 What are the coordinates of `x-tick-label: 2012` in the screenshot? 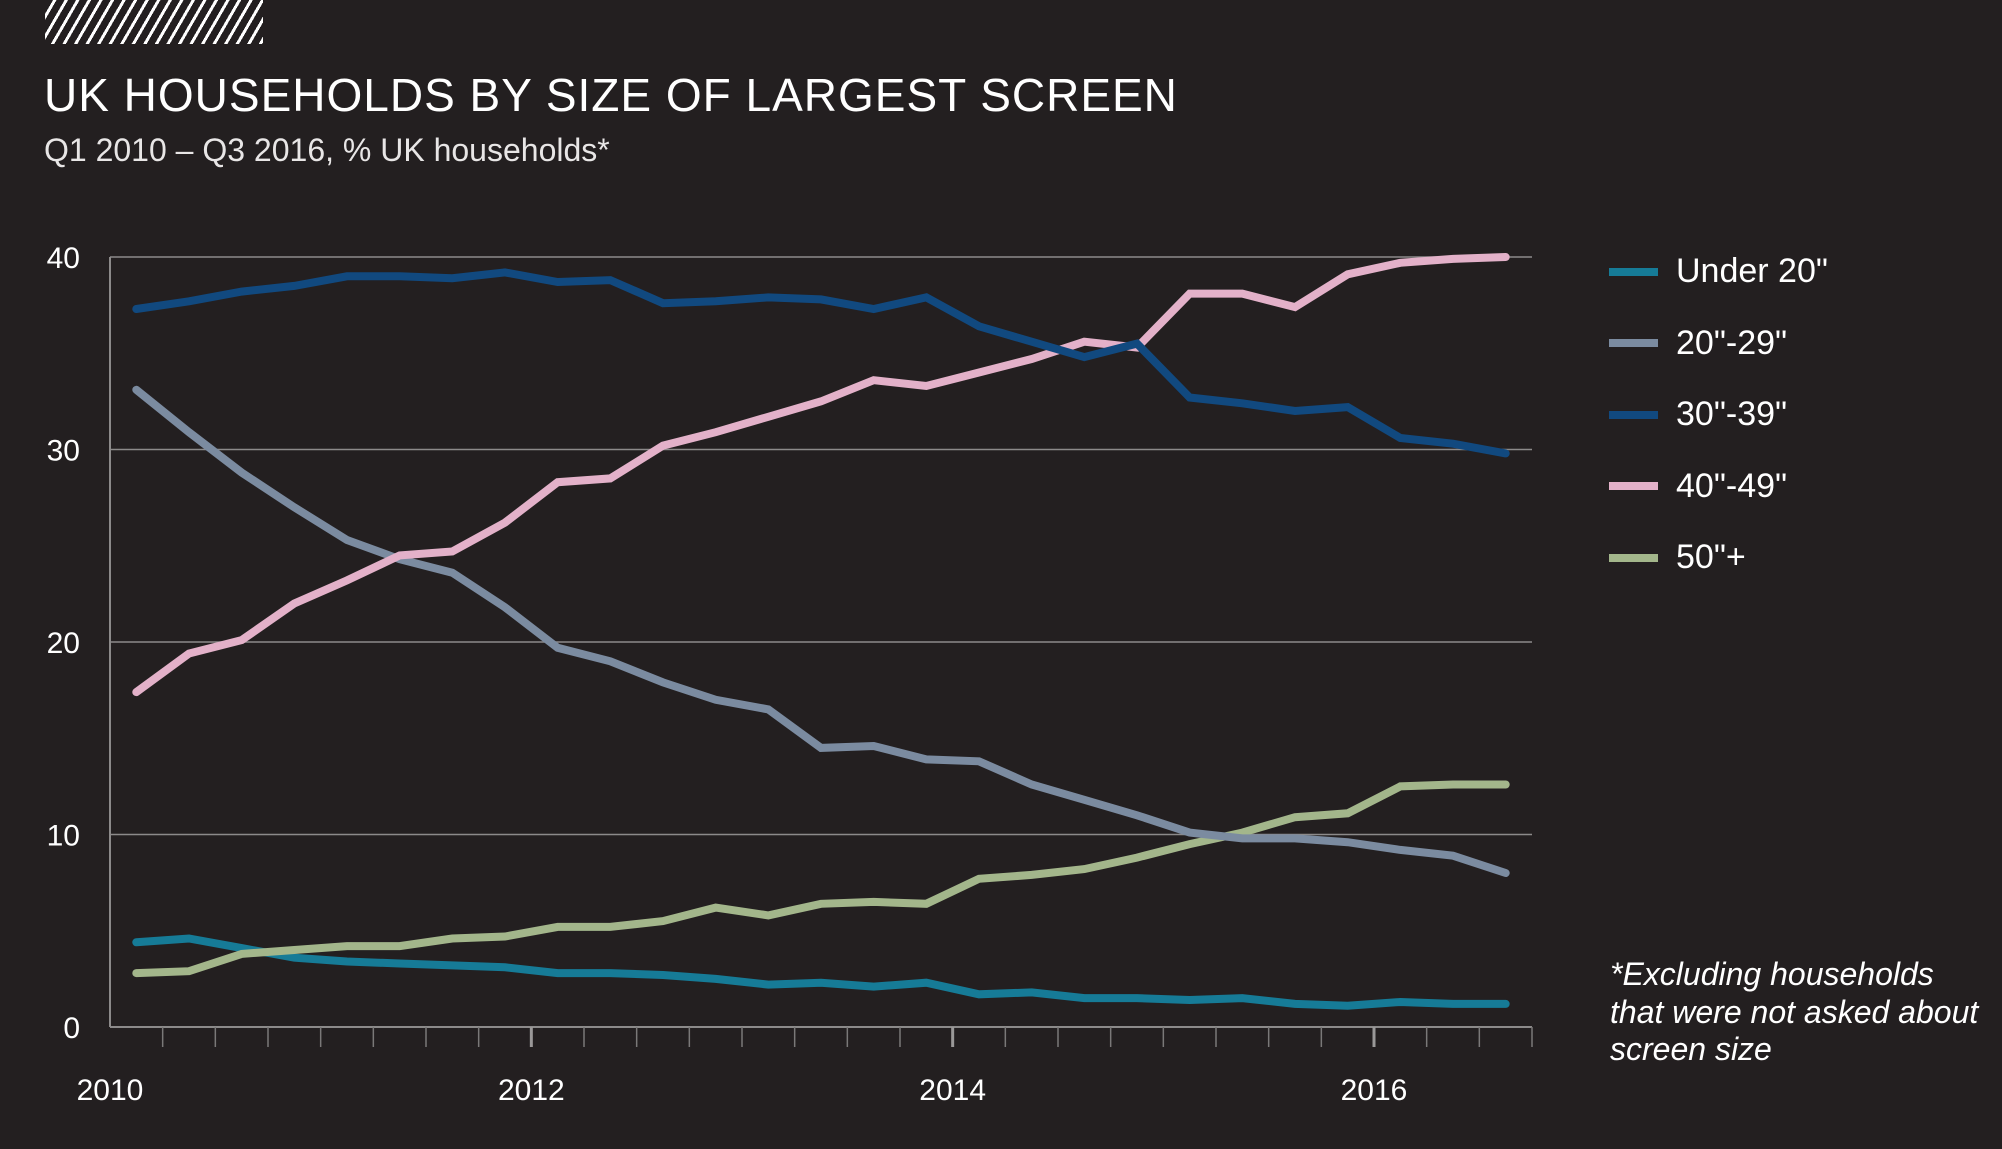 It's located at (531, 1090).